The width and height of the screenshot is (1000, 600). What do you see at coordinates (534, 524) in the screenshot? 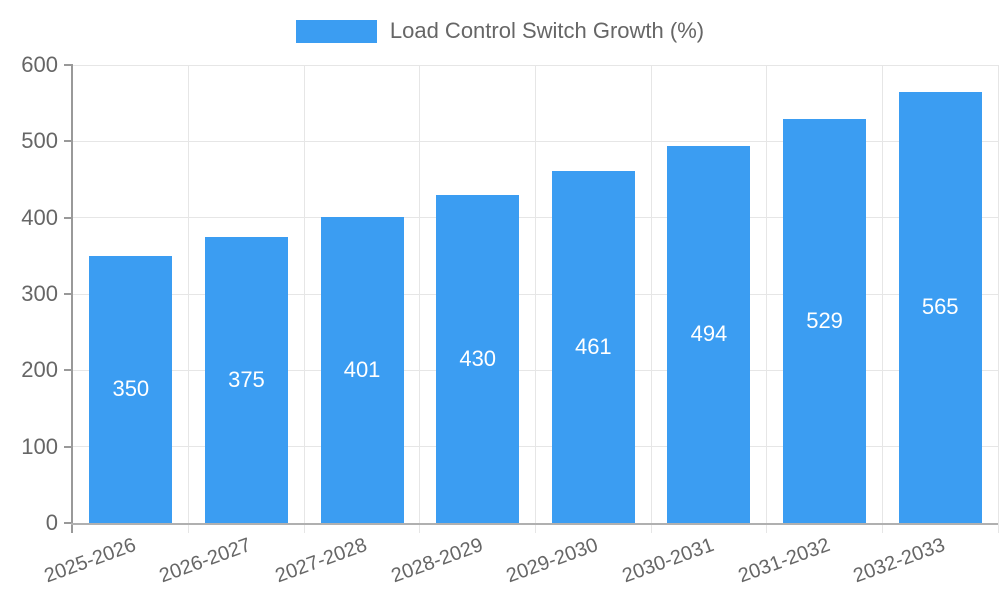
I see `x-axis-line` at bounding box center [534, 524].